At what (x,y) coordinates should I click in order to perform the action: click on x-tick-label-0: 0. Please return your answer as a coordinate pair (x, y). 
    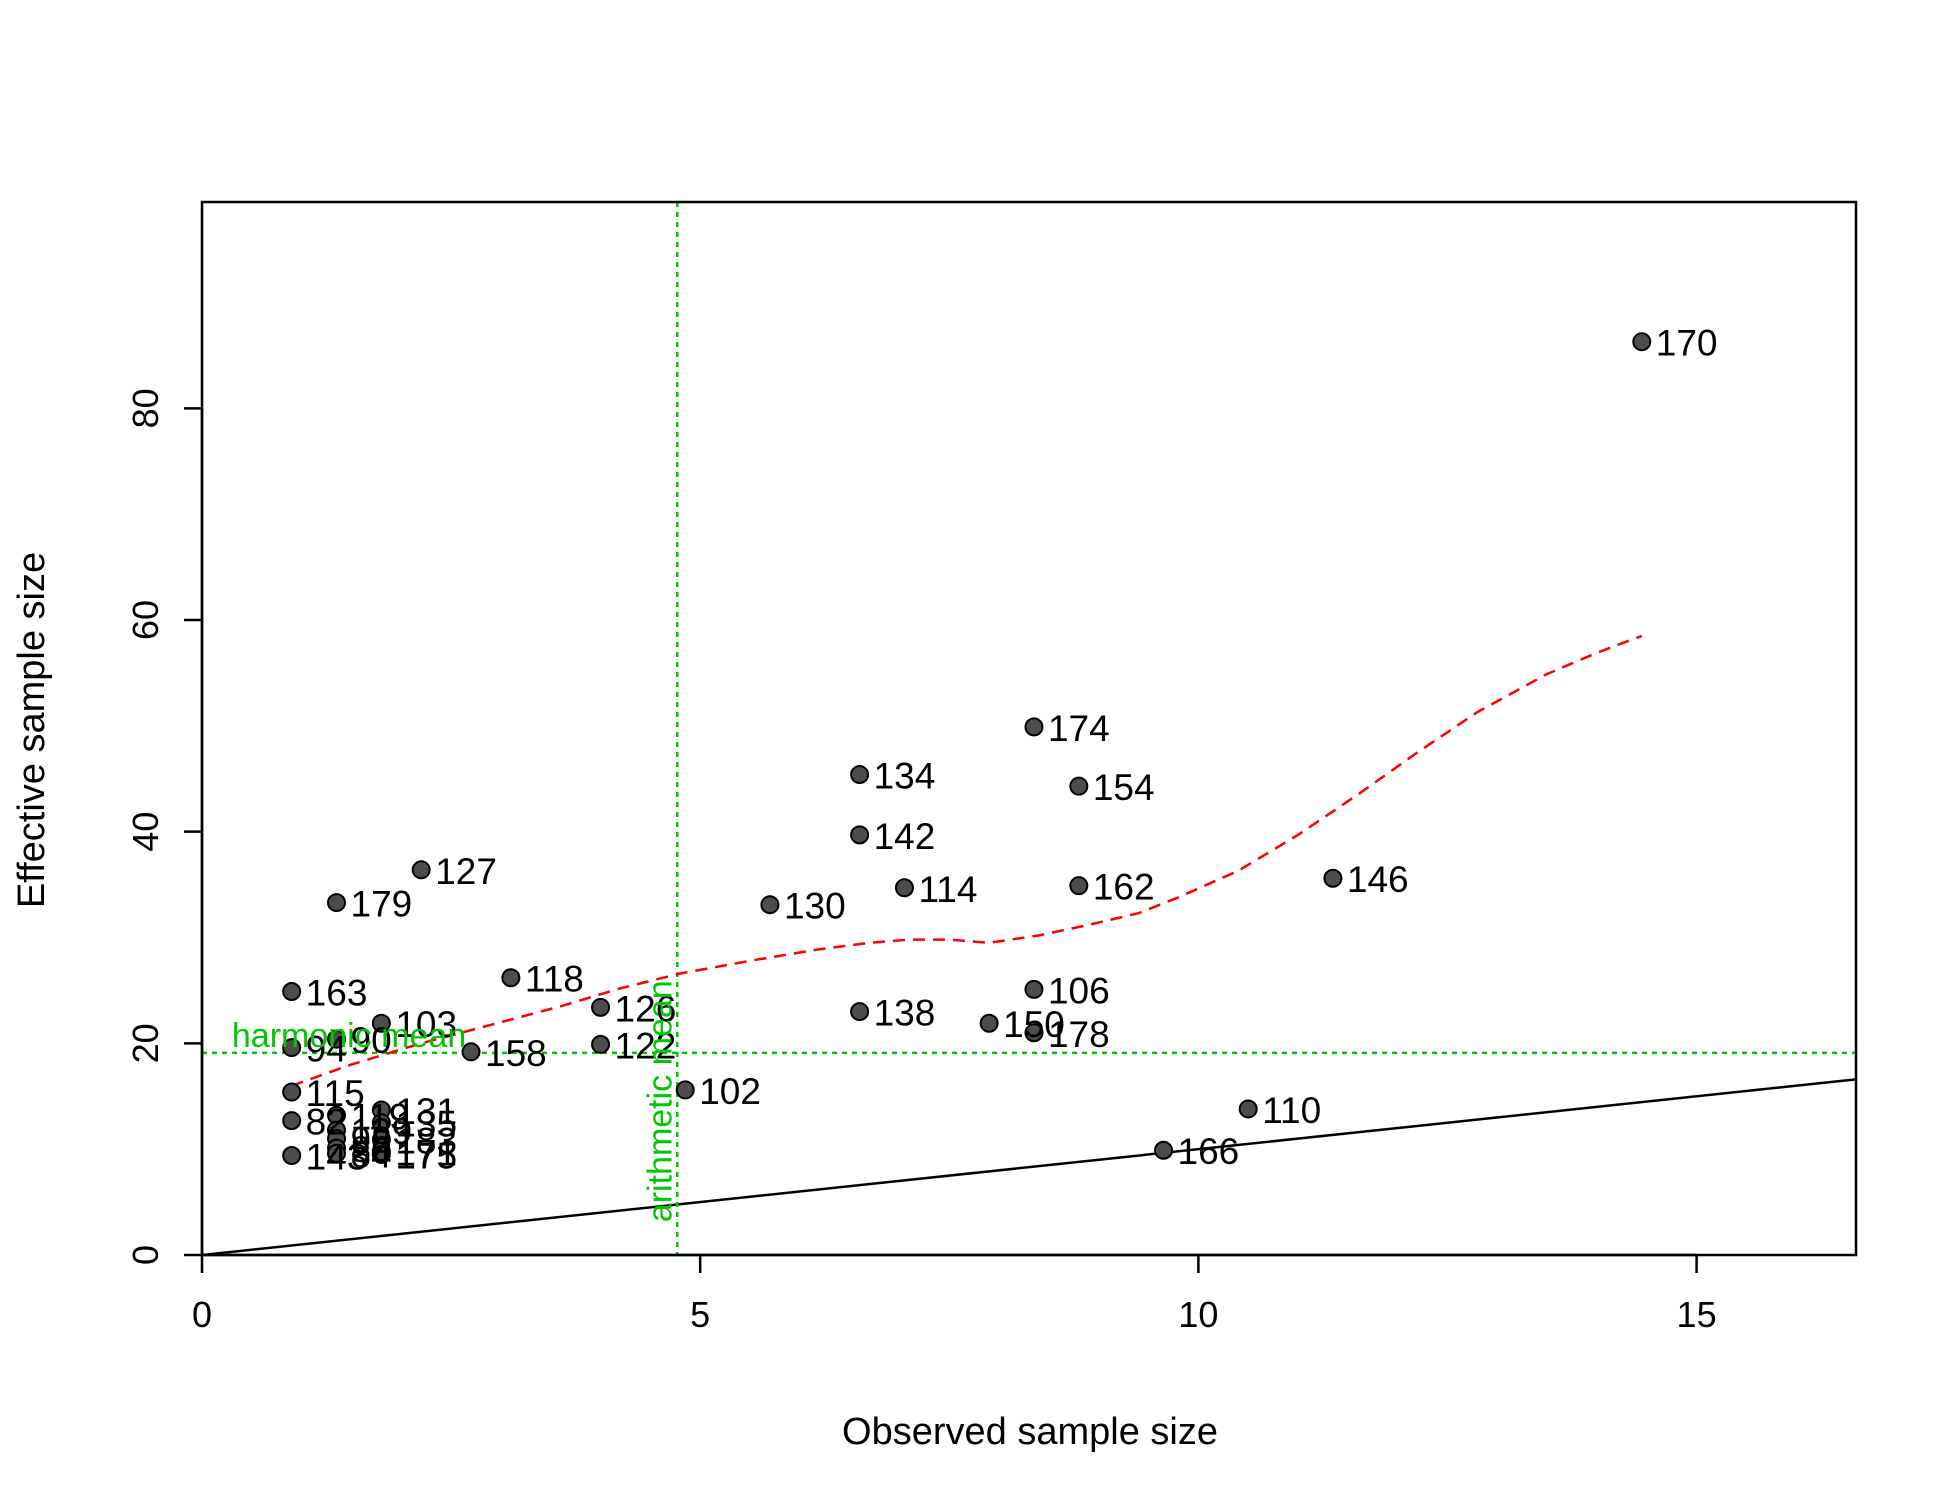
    Looking at the image, I should click on (202, 1314).